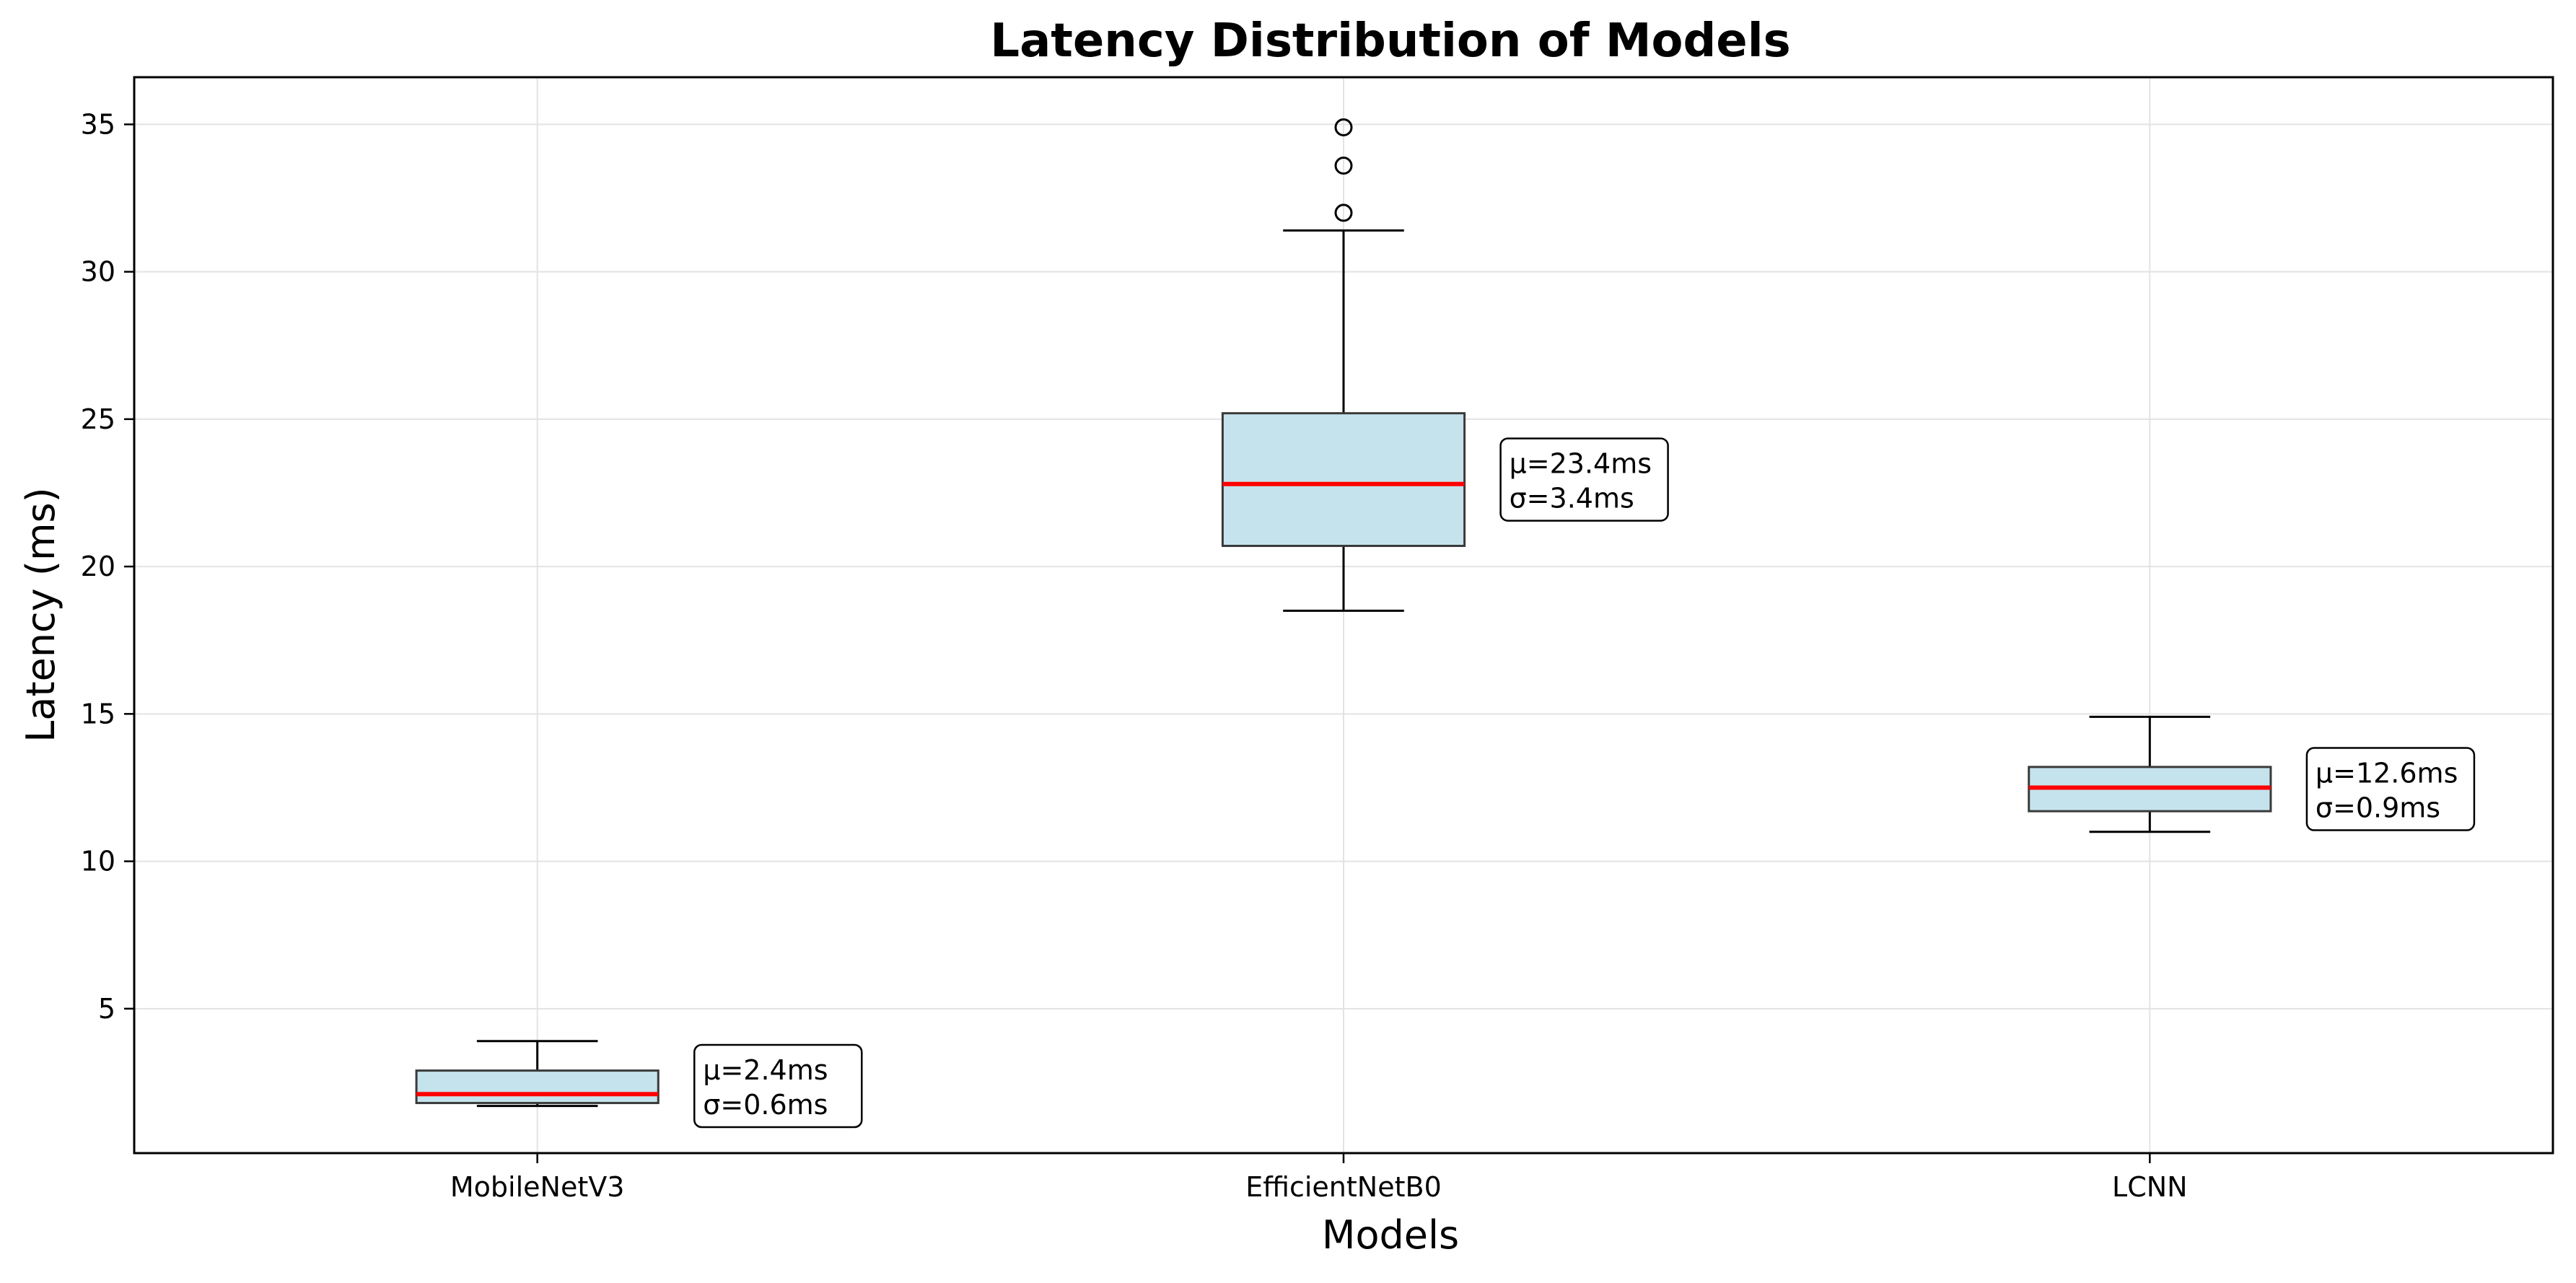 The image size is (2576, 1283). Describe the element at coordinates (98, 861) in the screenshot. I see `y-tick-label: 10` at that location.